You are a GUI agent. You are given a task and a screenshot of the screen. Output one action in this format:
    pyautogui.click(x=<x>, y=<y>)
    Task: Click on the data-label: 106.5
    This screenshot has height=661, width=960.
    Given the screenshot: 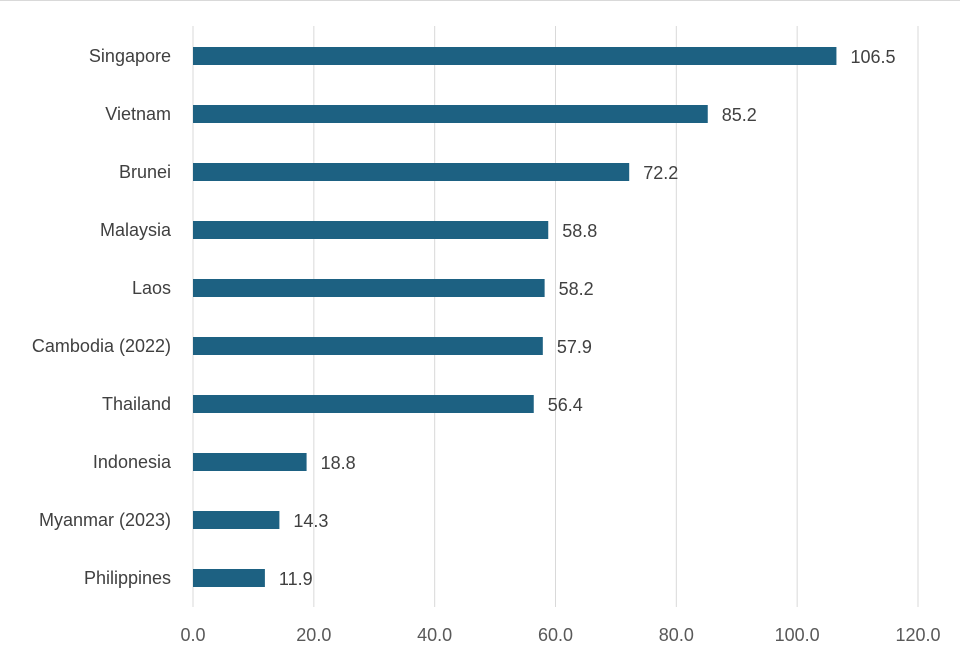 What is the action you would take?
    pyautogui.click(x=872, y=57)
    